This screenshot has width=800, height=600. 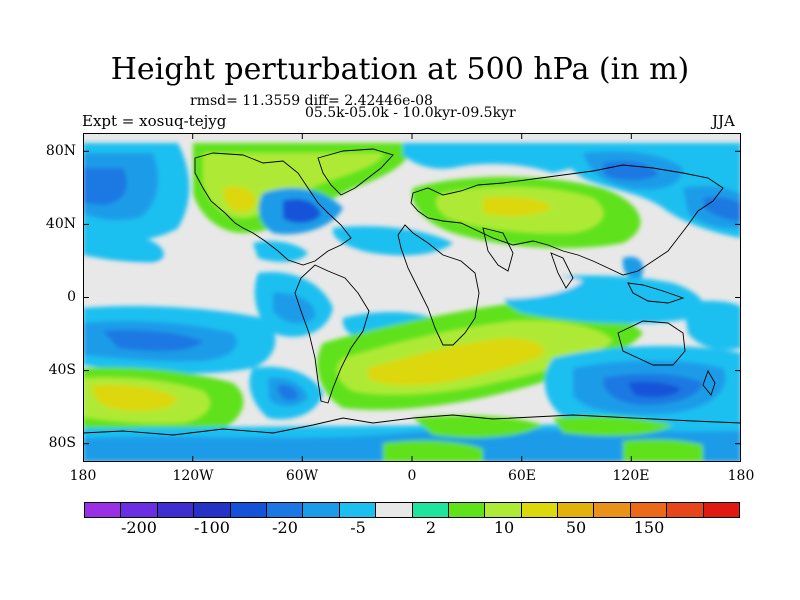 What do you see at coordinates (285, 527) in the screenshot?
I see `colorbar-label: -20` at bounding box center [285, 527].